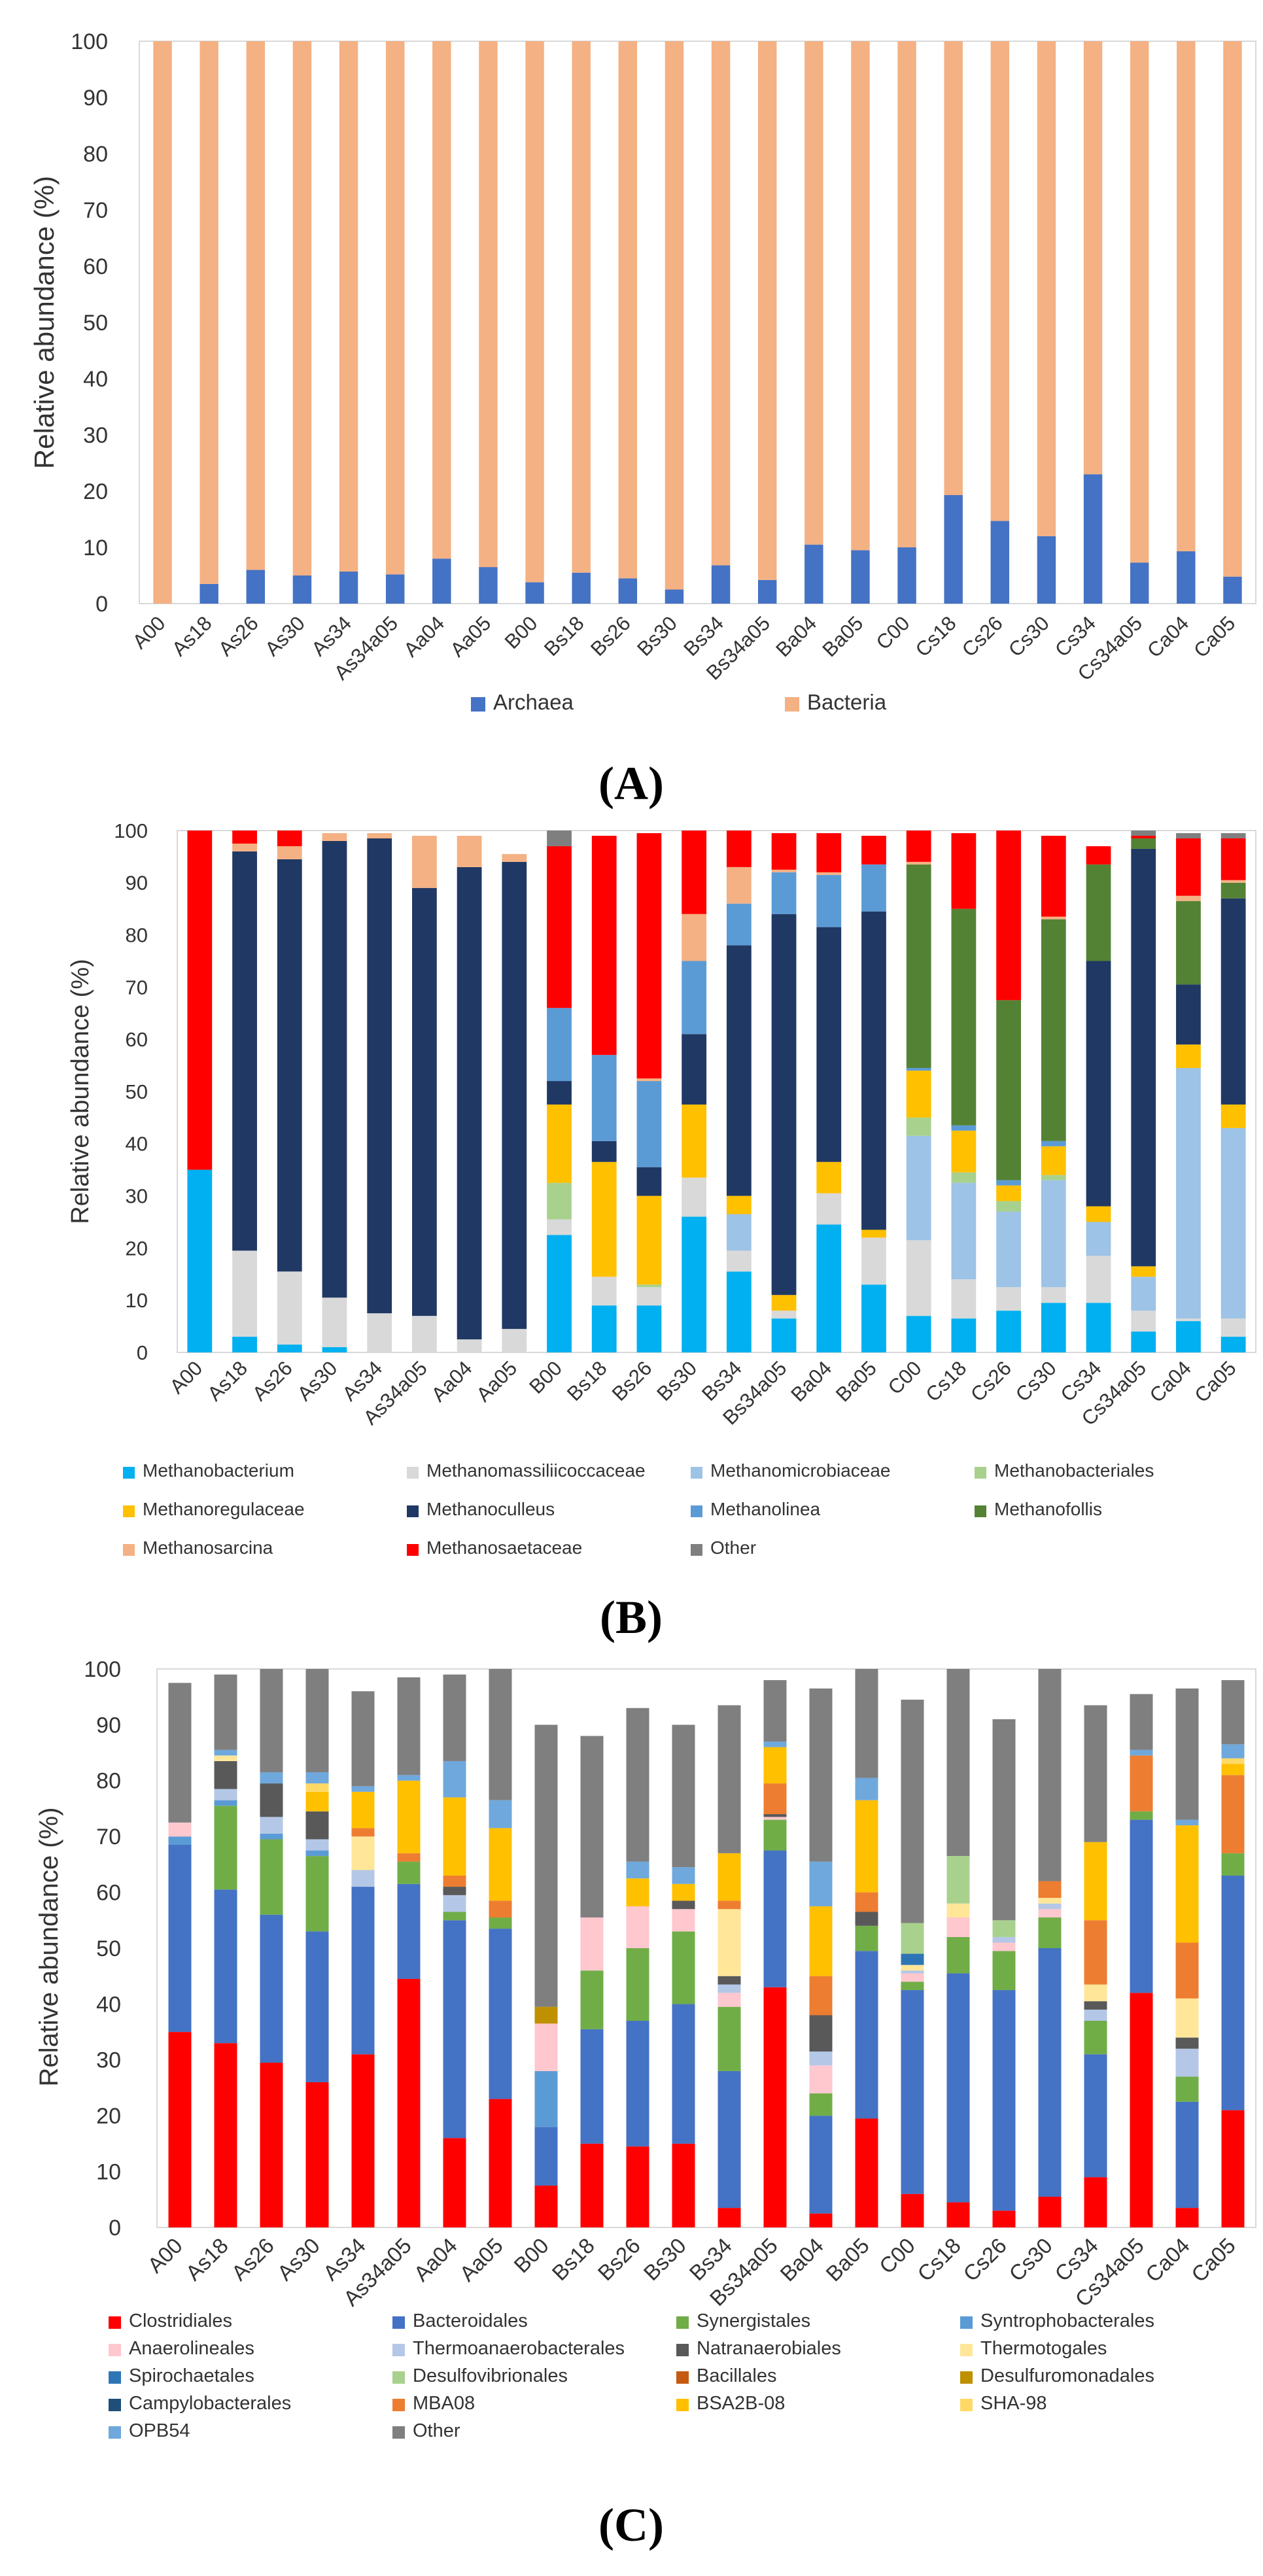 This screenshot has height=2576, width=1263. I want to click on panel-c-x-tick-label: Ca05, so click(1213, 2260).